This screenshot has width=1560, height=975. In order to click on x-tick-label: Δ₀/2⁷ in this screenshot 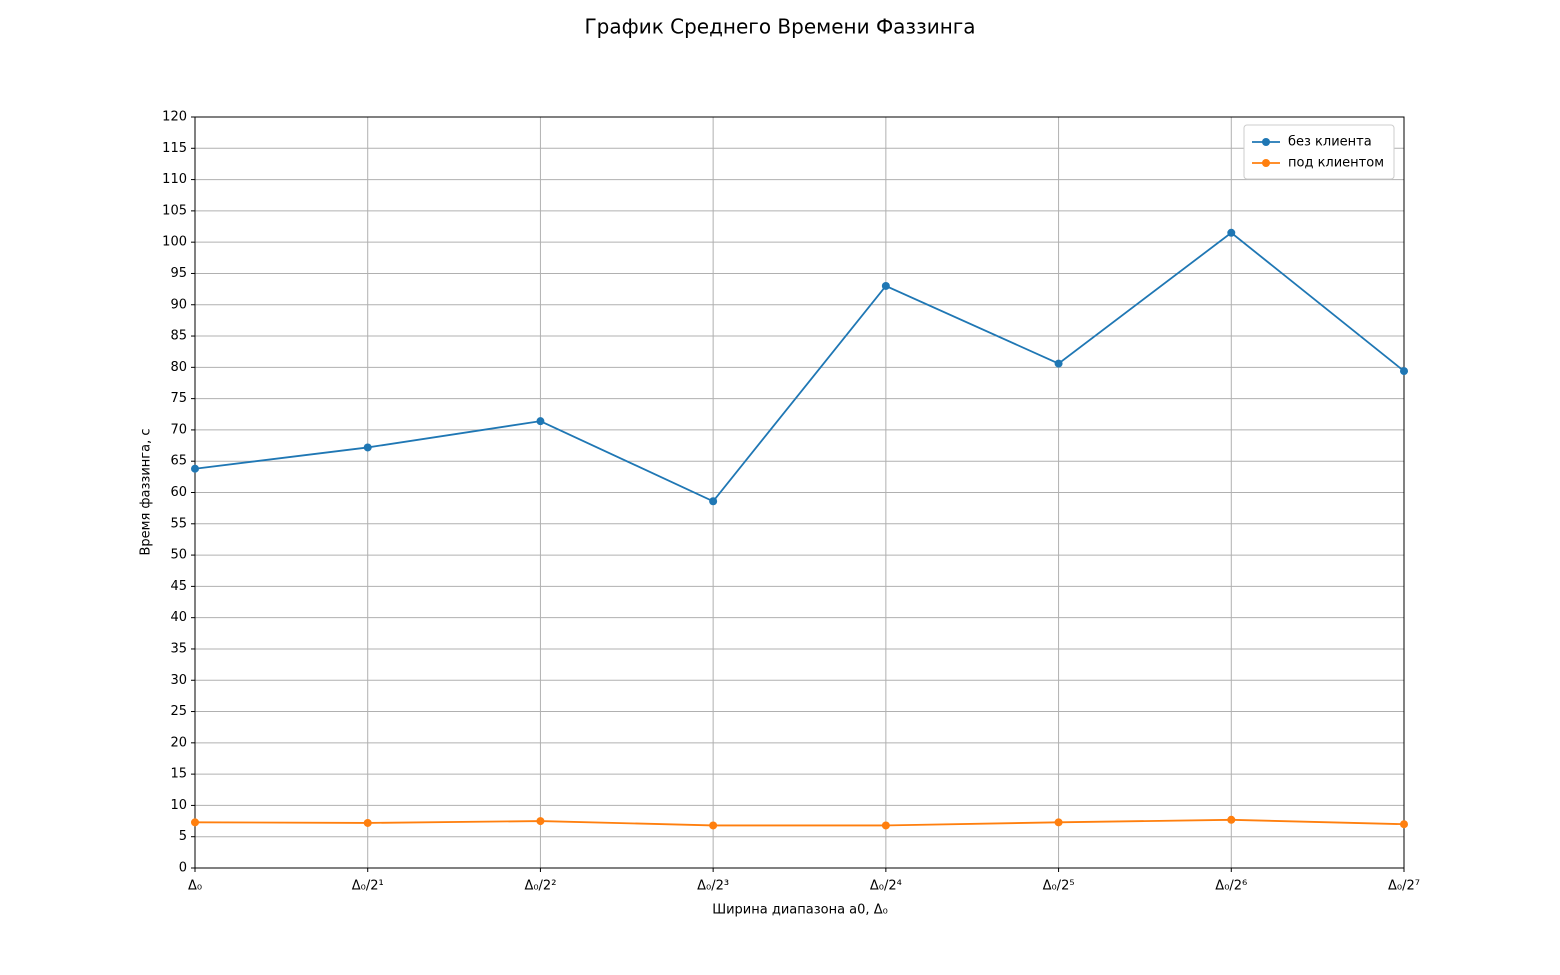, I will do `click(1404, 886)`.